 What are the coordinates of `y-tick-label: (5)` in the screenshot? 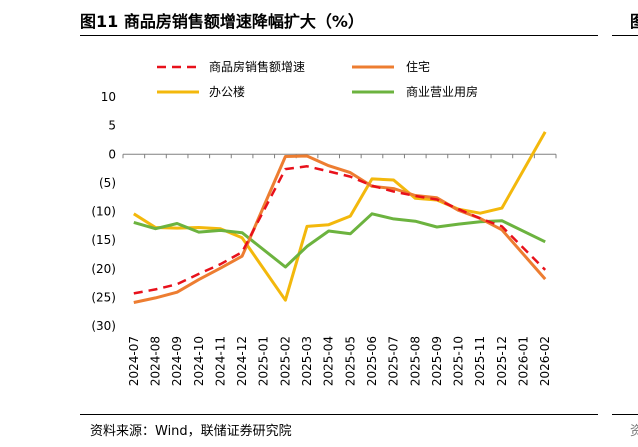 It's located at (107, 183).